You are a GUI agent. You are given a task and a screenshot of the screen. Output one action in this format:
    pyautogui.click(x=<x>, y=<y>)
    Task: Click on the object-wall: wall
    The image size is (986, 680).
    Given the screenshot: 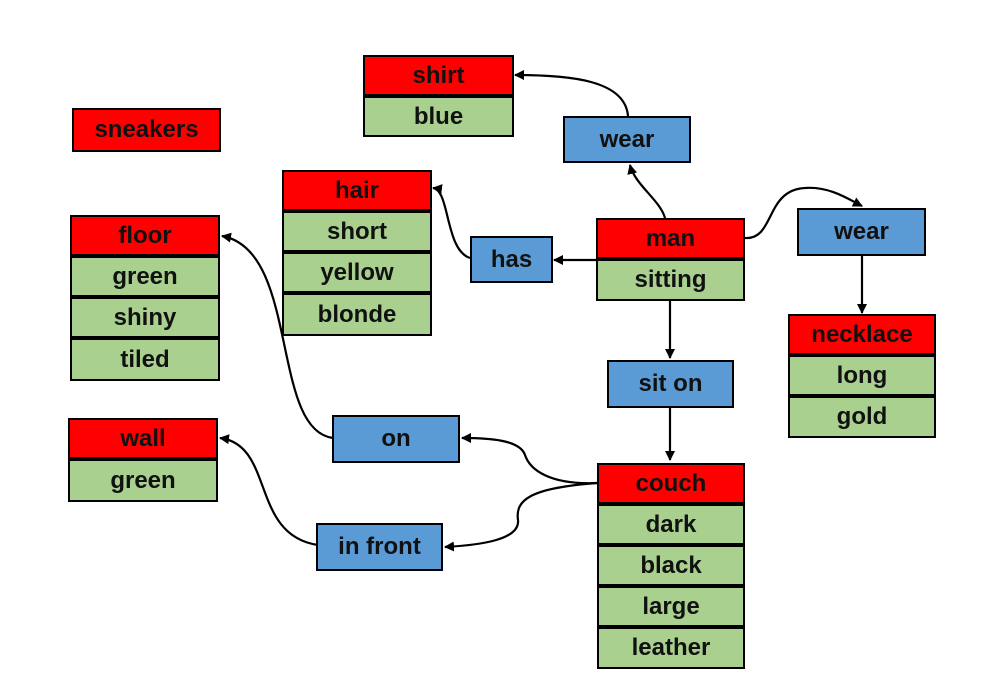 What is the action you would take?
    pyautogui.click(x=143, y=438)
    